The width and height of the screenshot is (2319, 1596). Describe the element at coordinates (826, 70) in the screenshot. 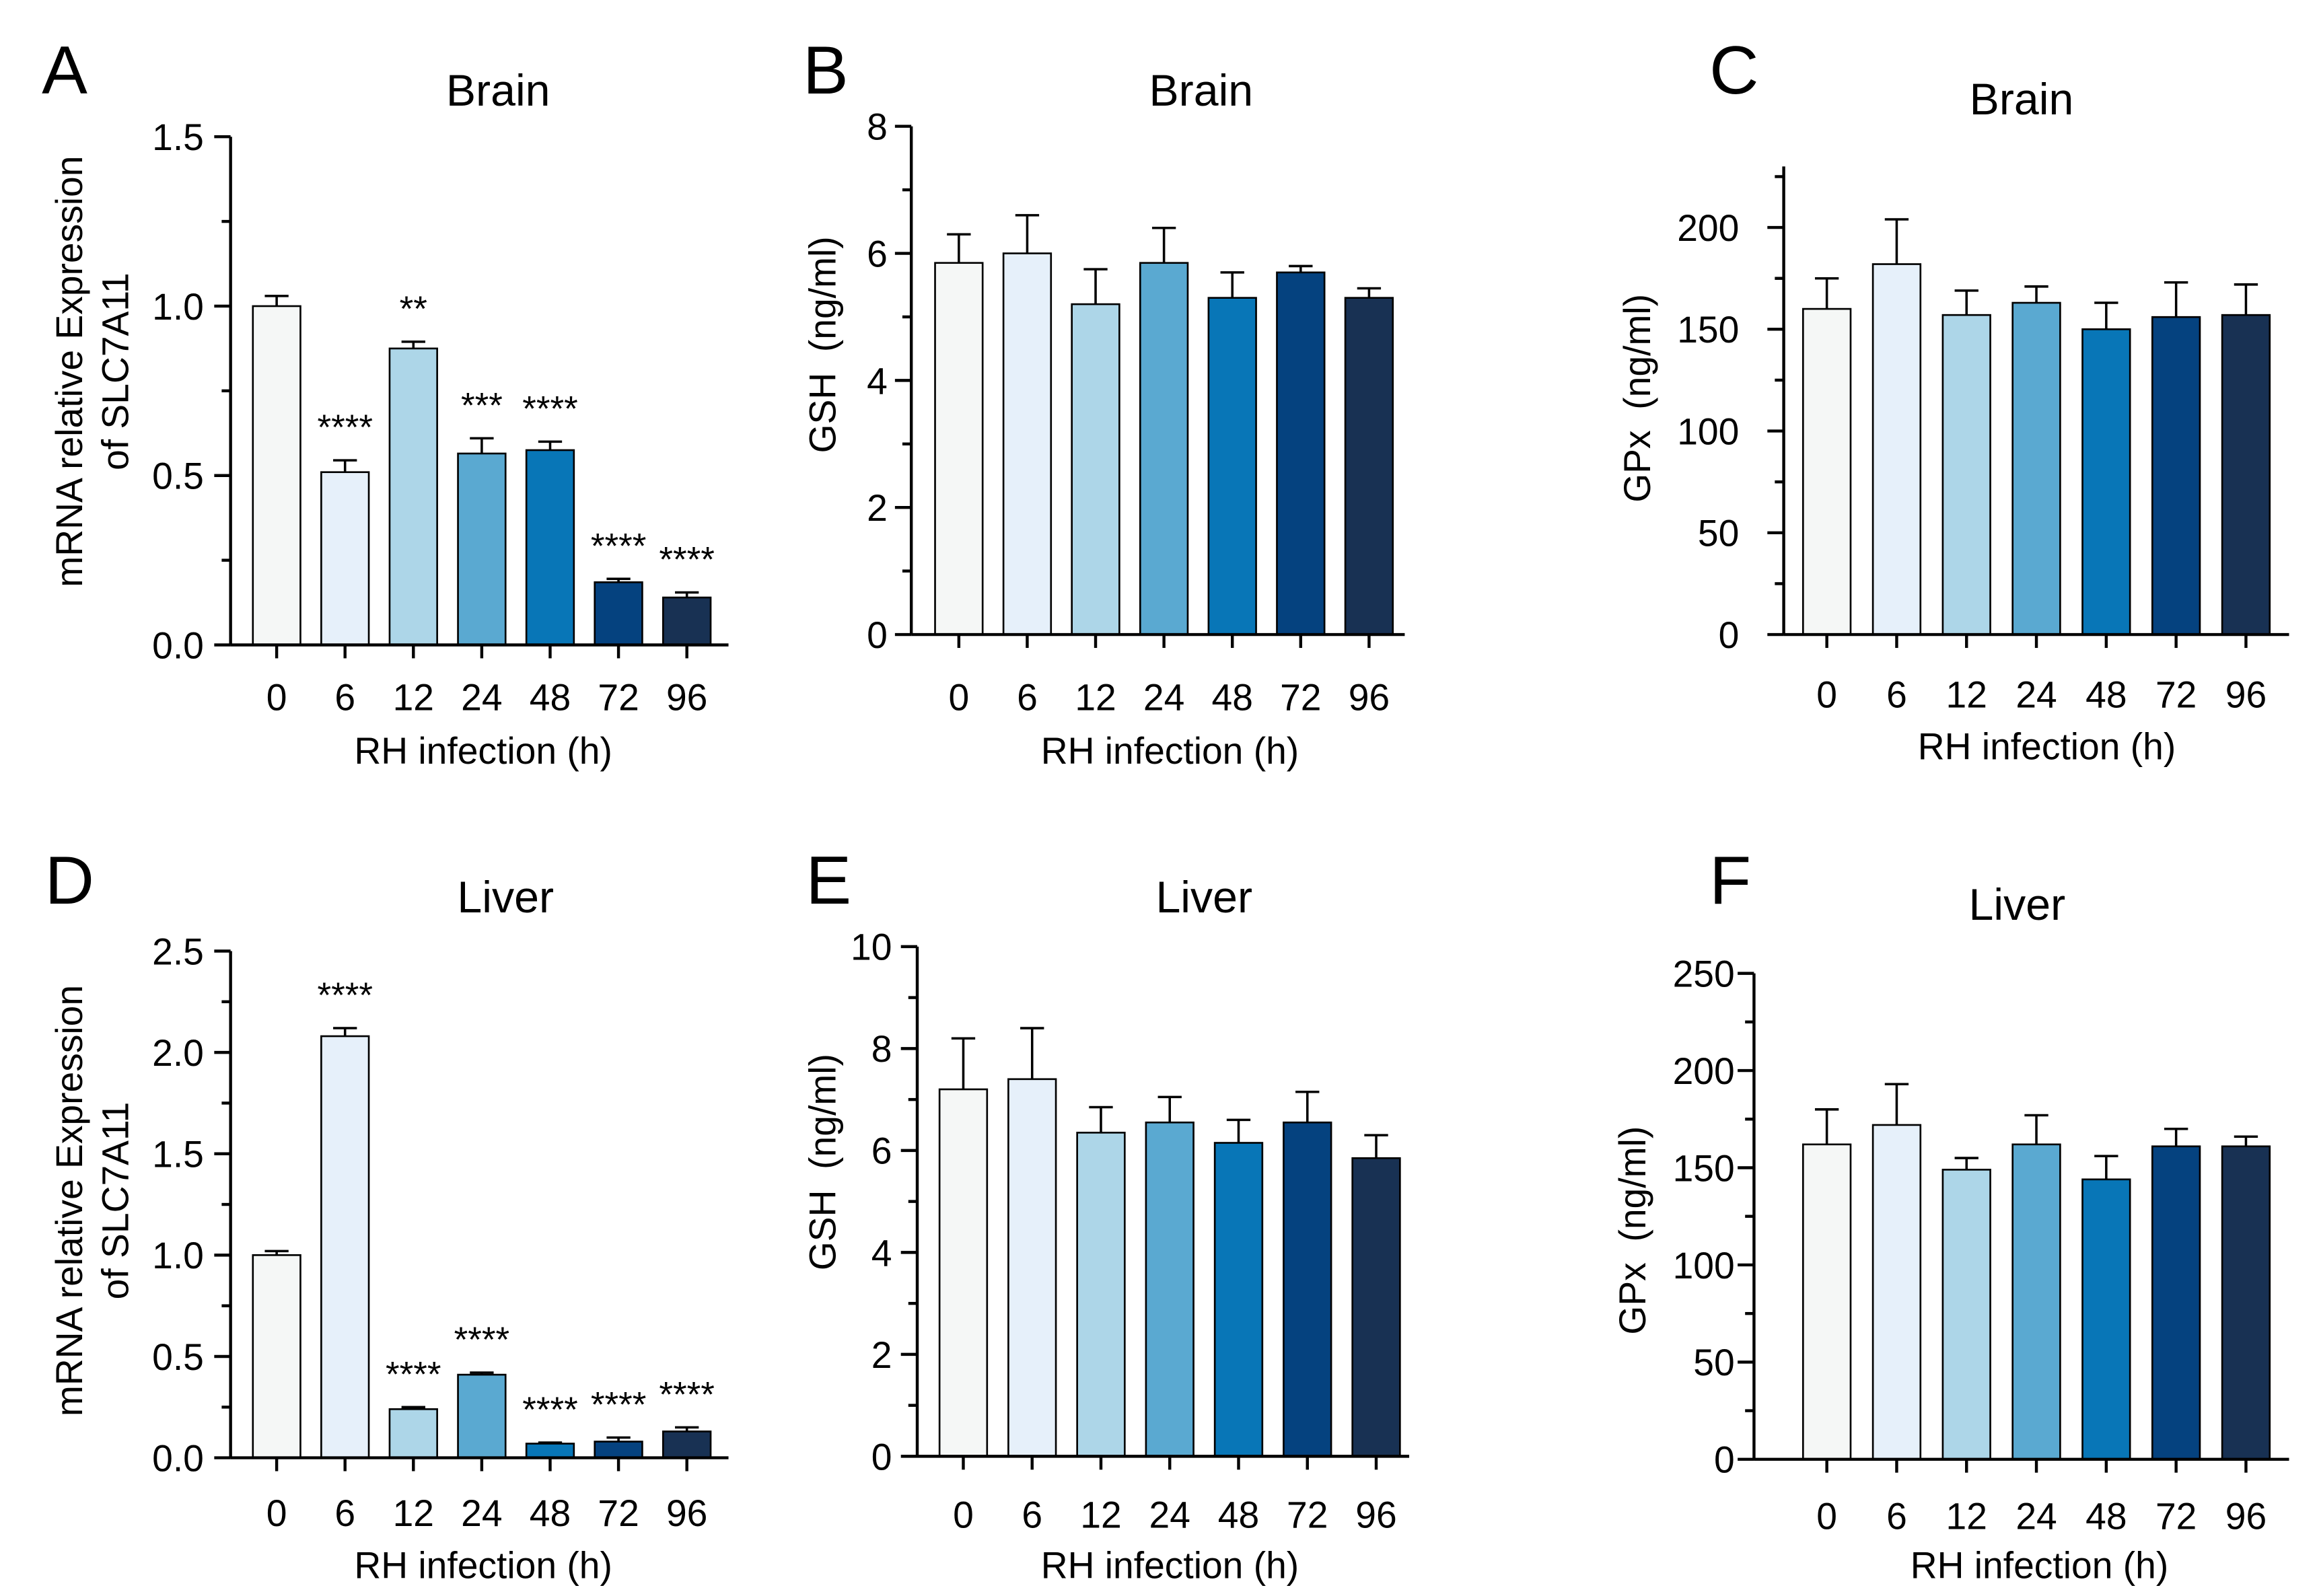

I see `panel-label: B` at that location.